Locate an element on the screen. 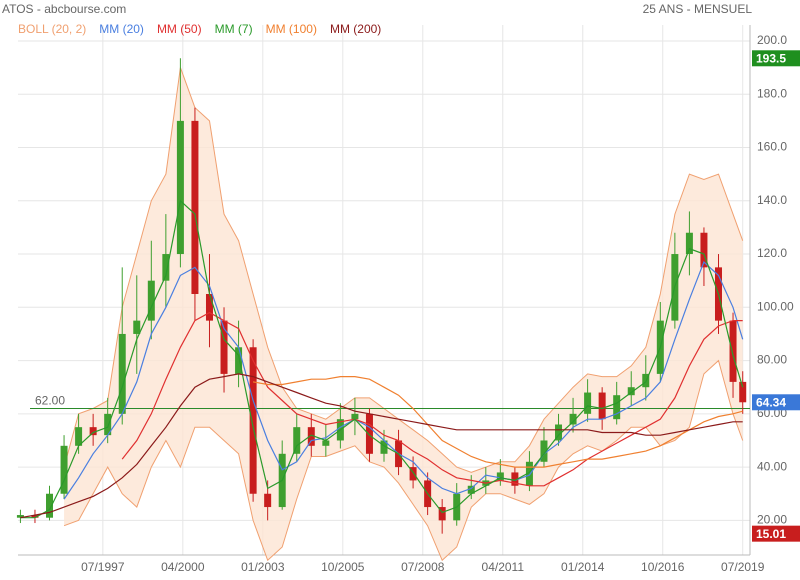  y-tick-label: 40.00 is located at coordinates (772, 466).